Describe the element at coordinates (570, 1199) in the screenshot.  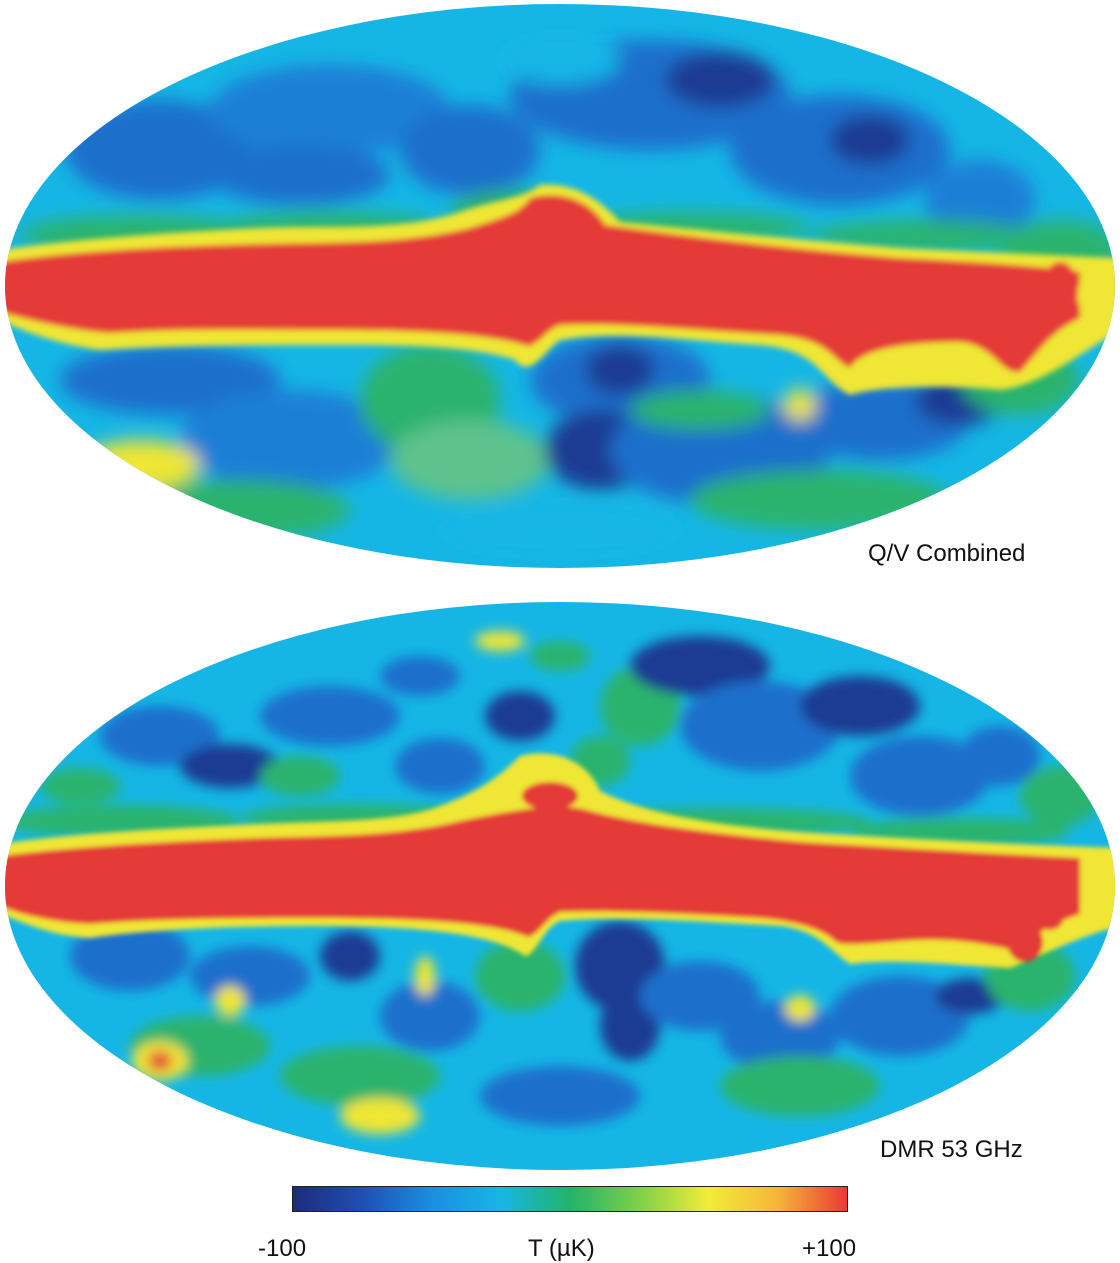
I see `temperature-colorbar` at that location.